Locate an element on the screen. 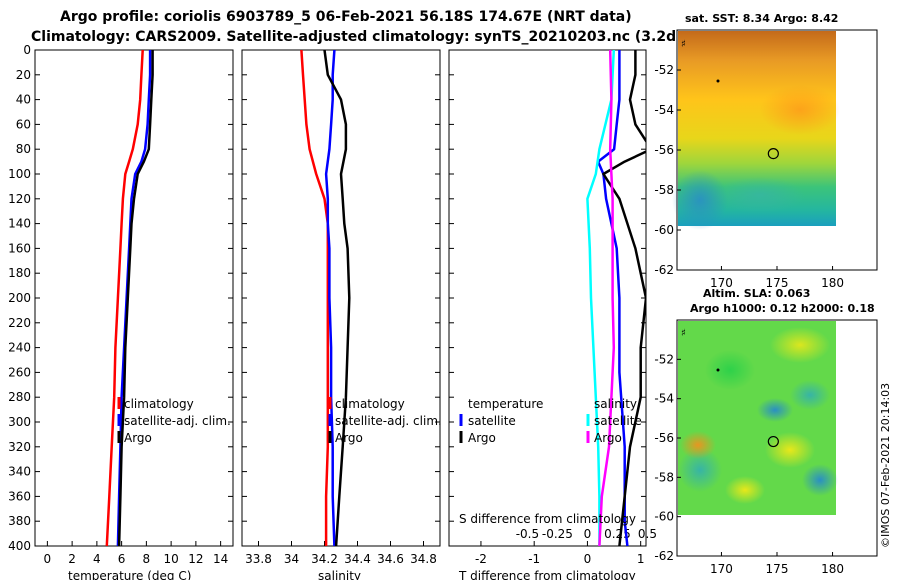 Image resolution: width=900 pixels, height=585 pixels. series-line-climatology is located at coordinates (124, 298).